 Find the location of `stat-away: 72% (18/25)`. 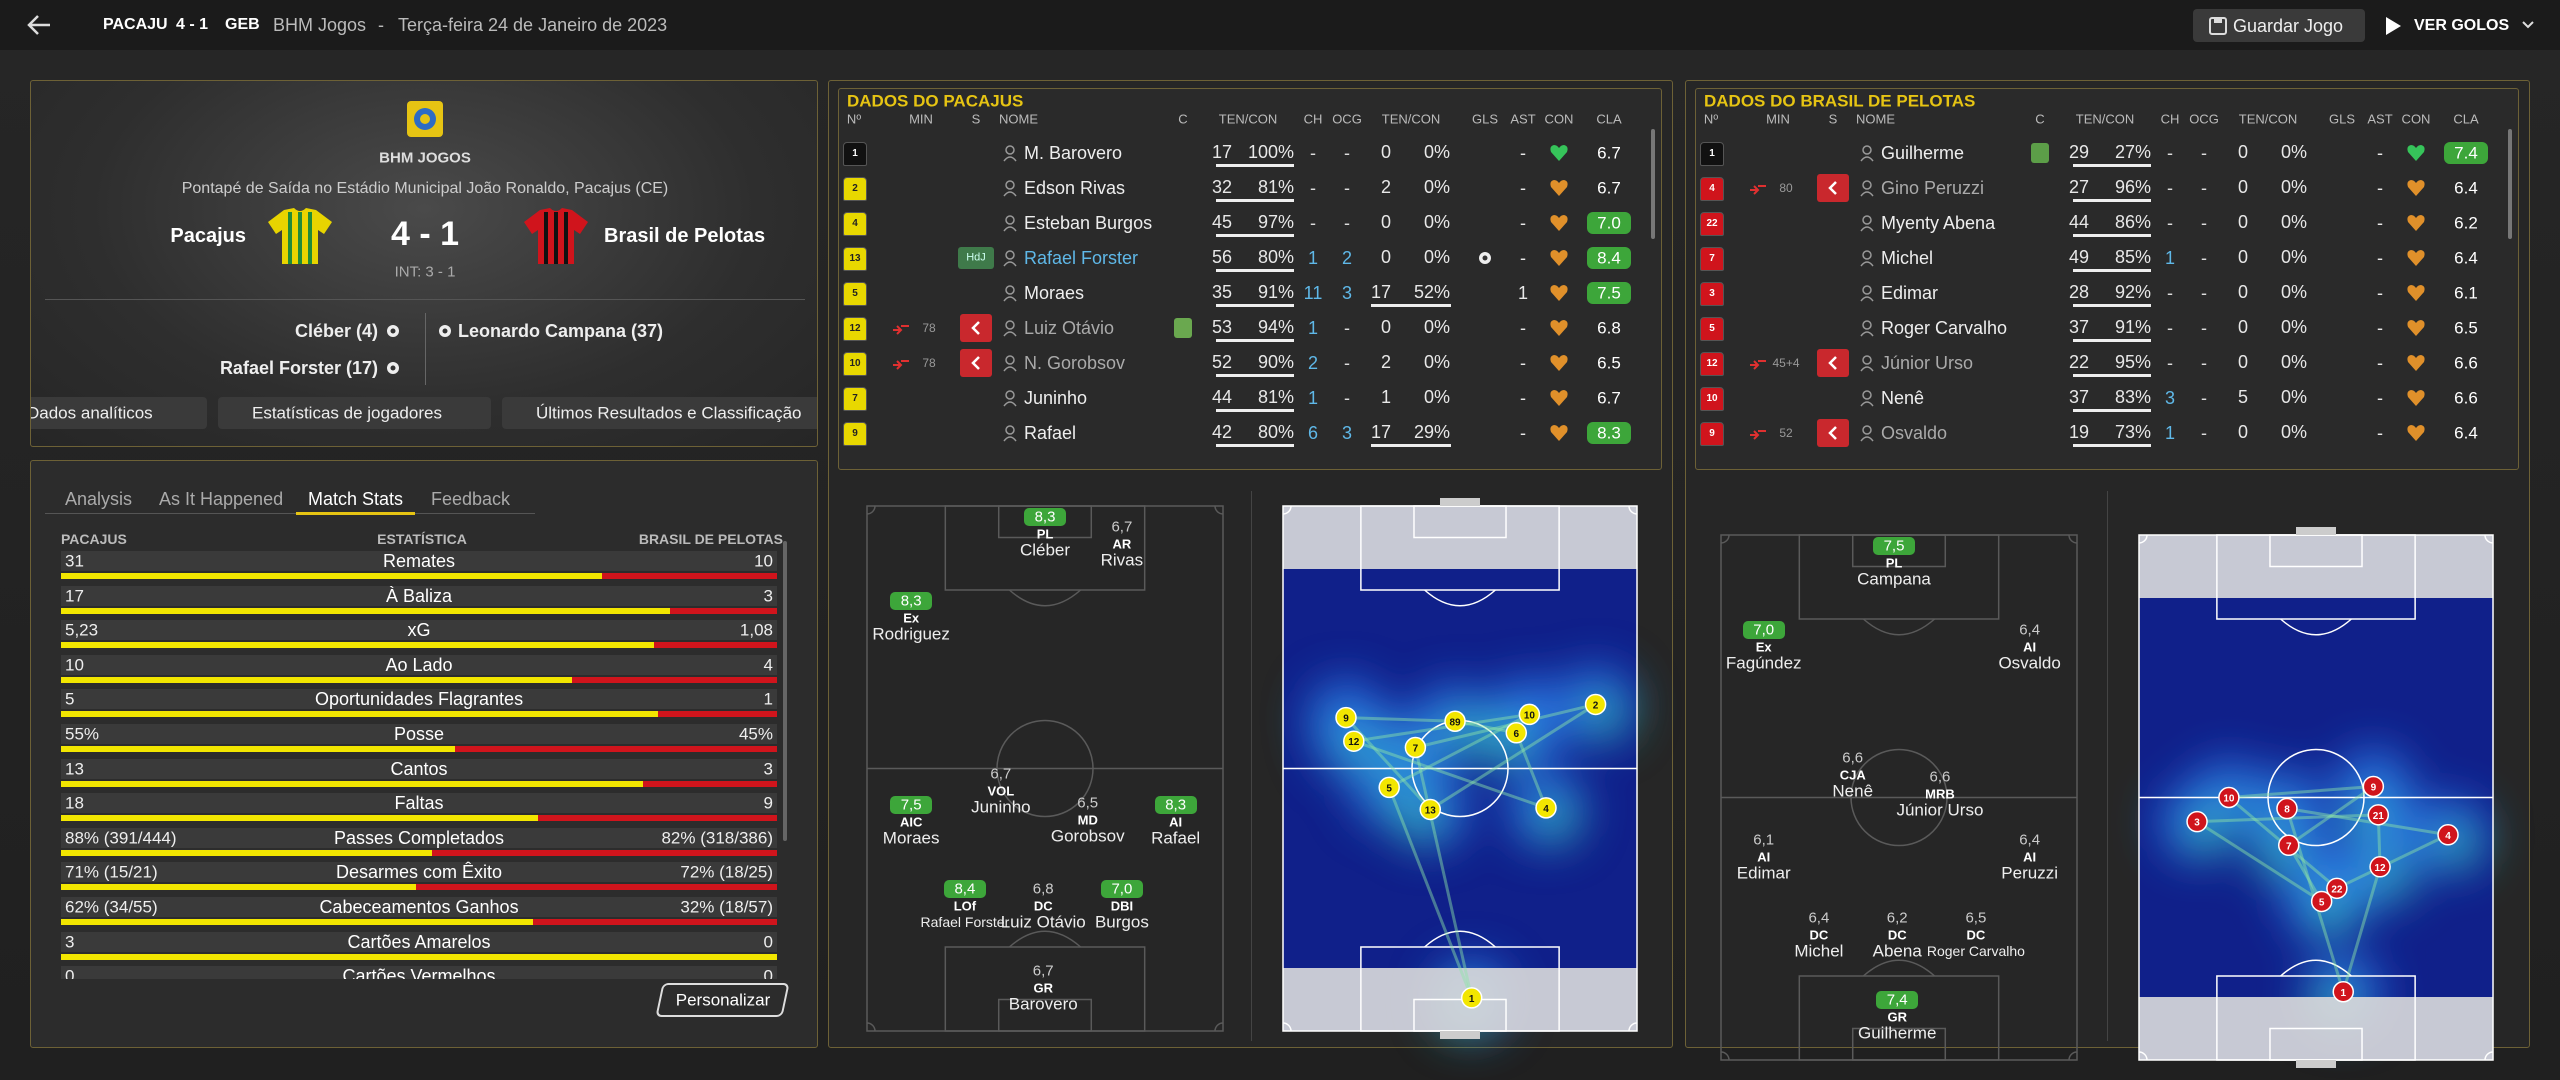

stat-away: 72% (18/25) is located at coordinates (726, 872).